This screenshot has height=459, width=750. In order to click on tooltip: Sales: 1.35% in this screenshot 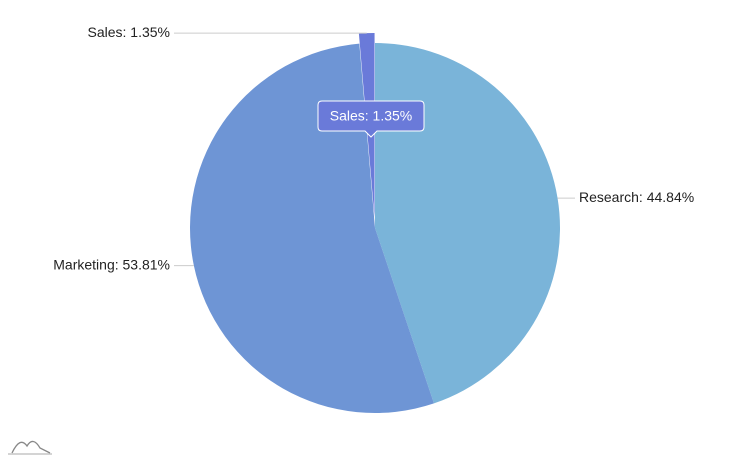, I will do `click(371, 119)`.